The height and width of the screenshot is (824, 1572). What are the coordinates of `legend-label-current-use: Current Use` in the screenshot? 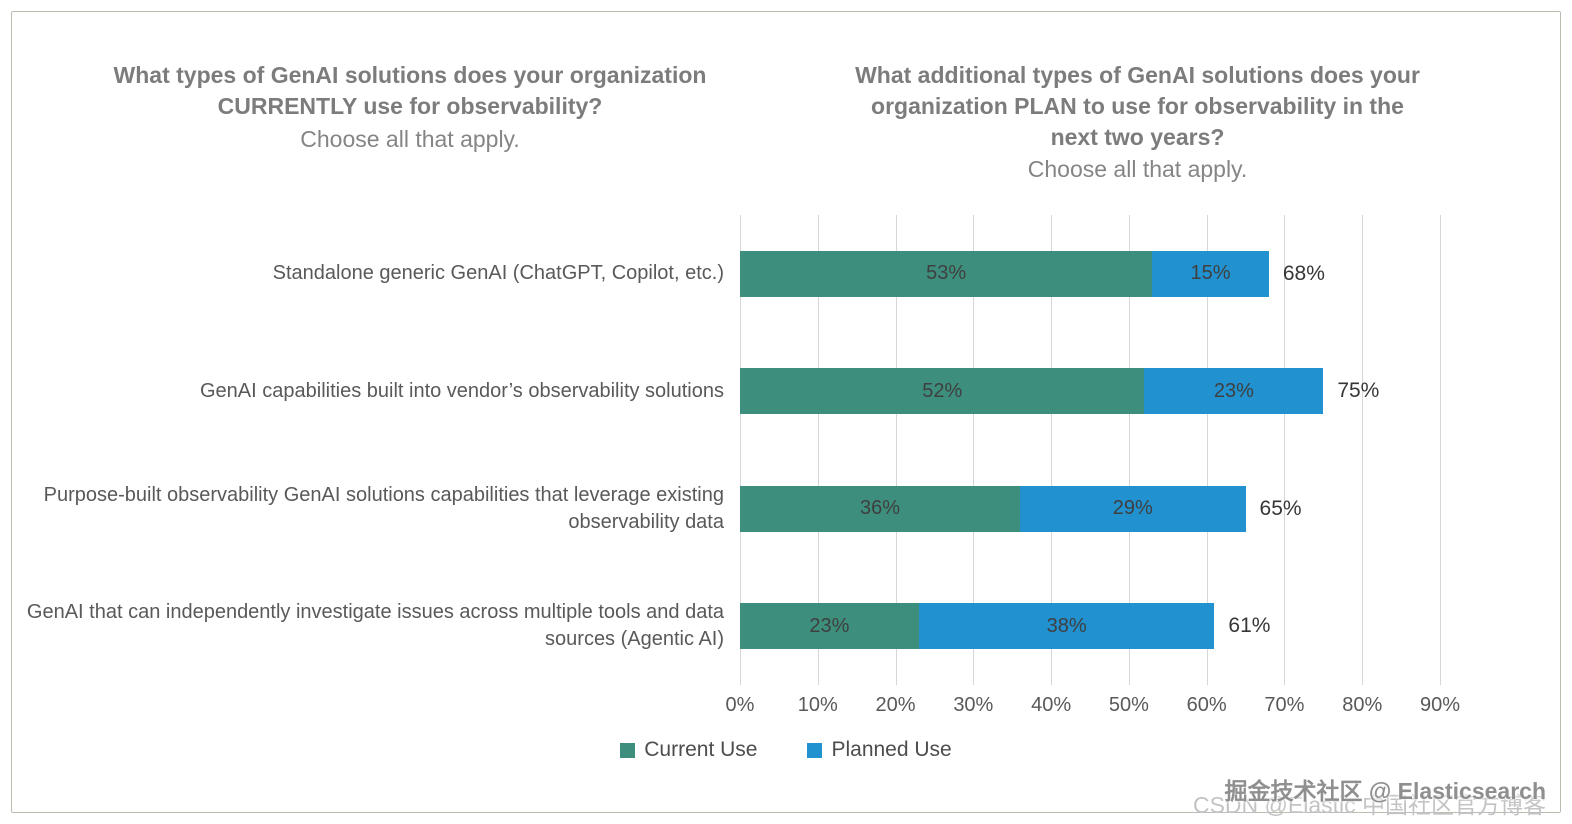 It's located at (701, 749).